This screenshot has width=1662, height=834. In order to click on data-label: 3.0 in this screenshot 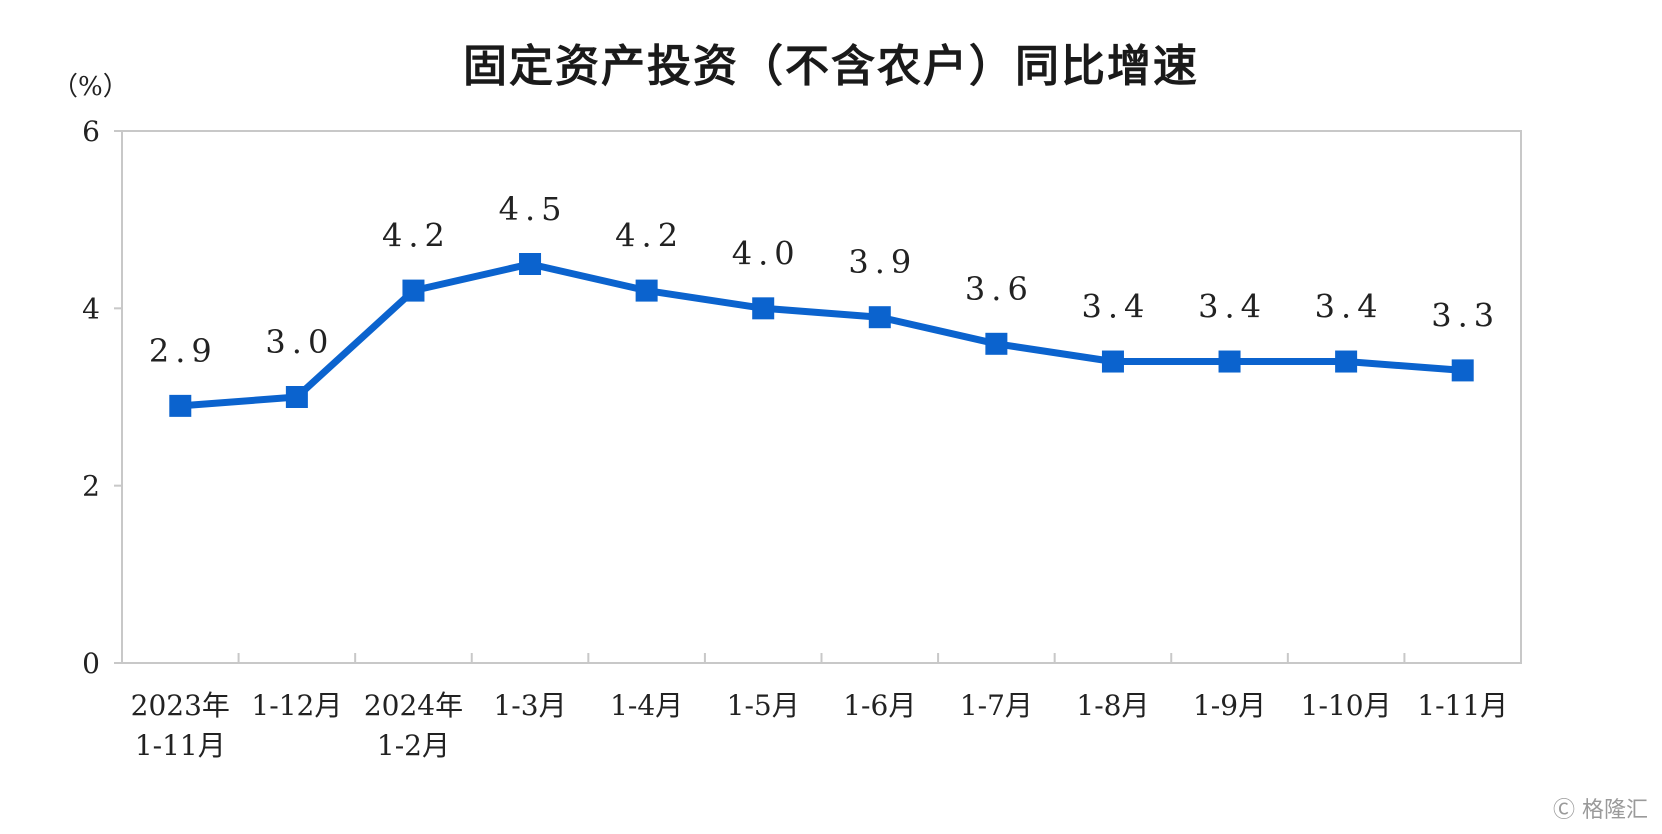, I will do `click(299, 342)`.